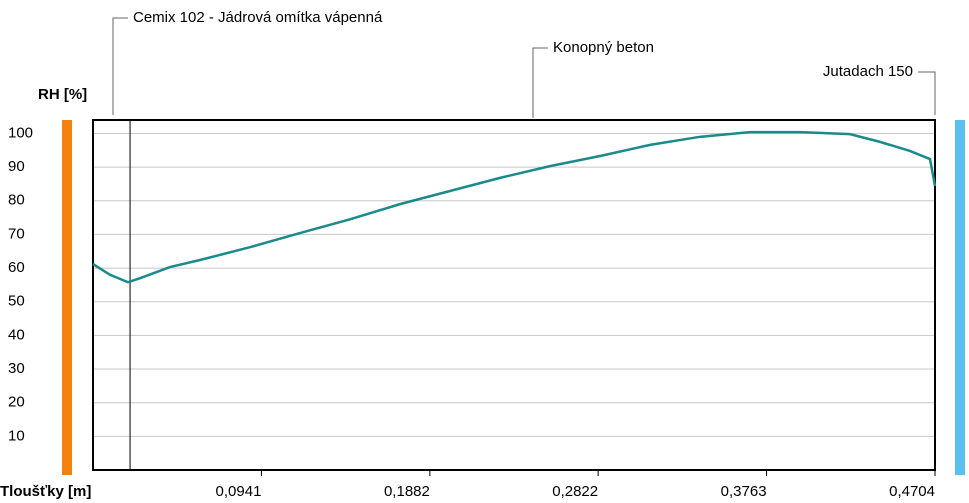  I want to click on x-tick-label: 0,2822, so click(575, 491).